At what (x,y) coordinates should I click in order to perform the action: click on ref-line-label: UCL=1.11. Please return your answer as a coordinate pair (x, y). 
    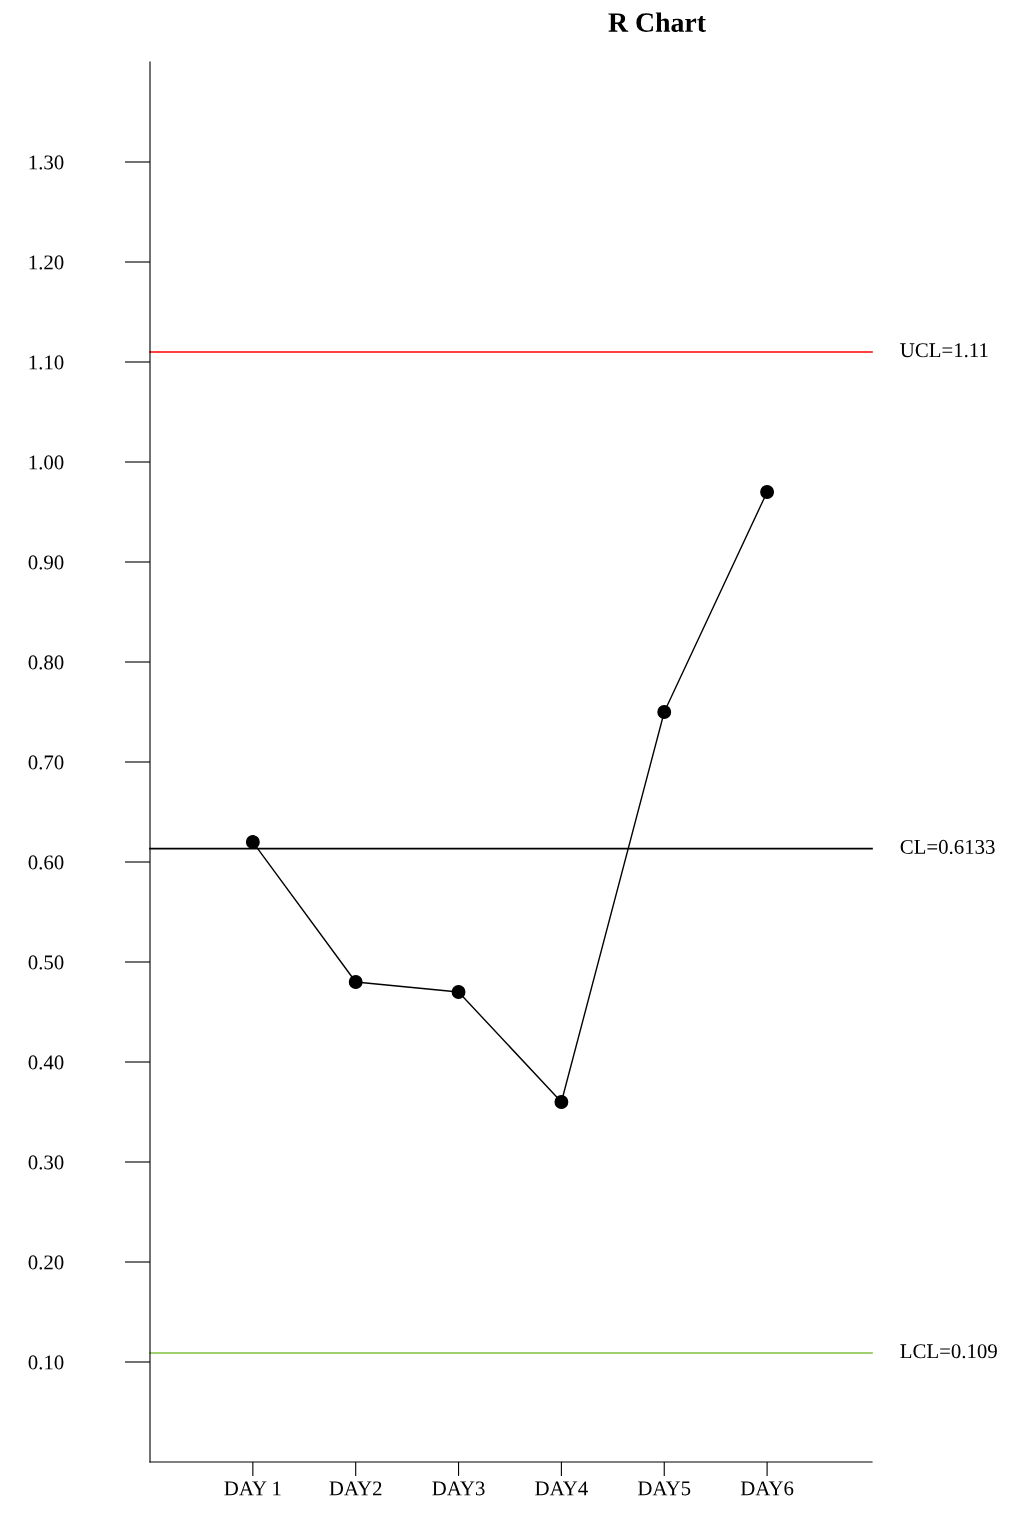
    Looking at the image, I should click on (944, 350).